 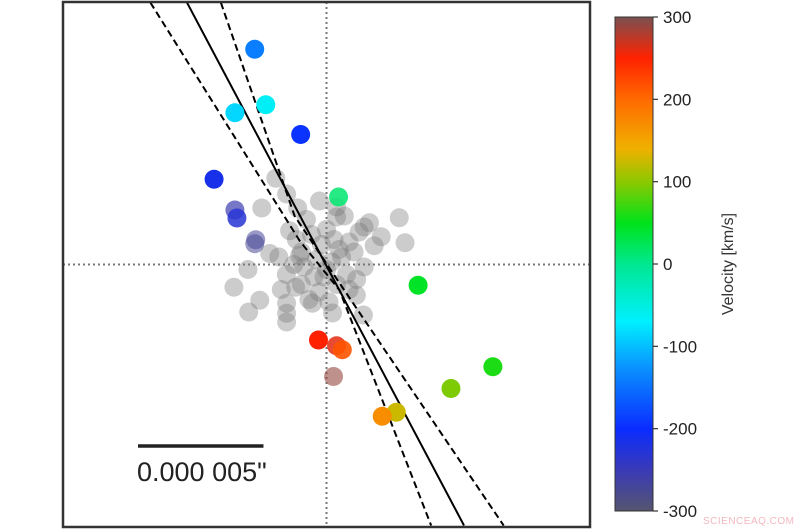 I want to click on colorbar-tick-label: 100, so click(x=677, y=182).